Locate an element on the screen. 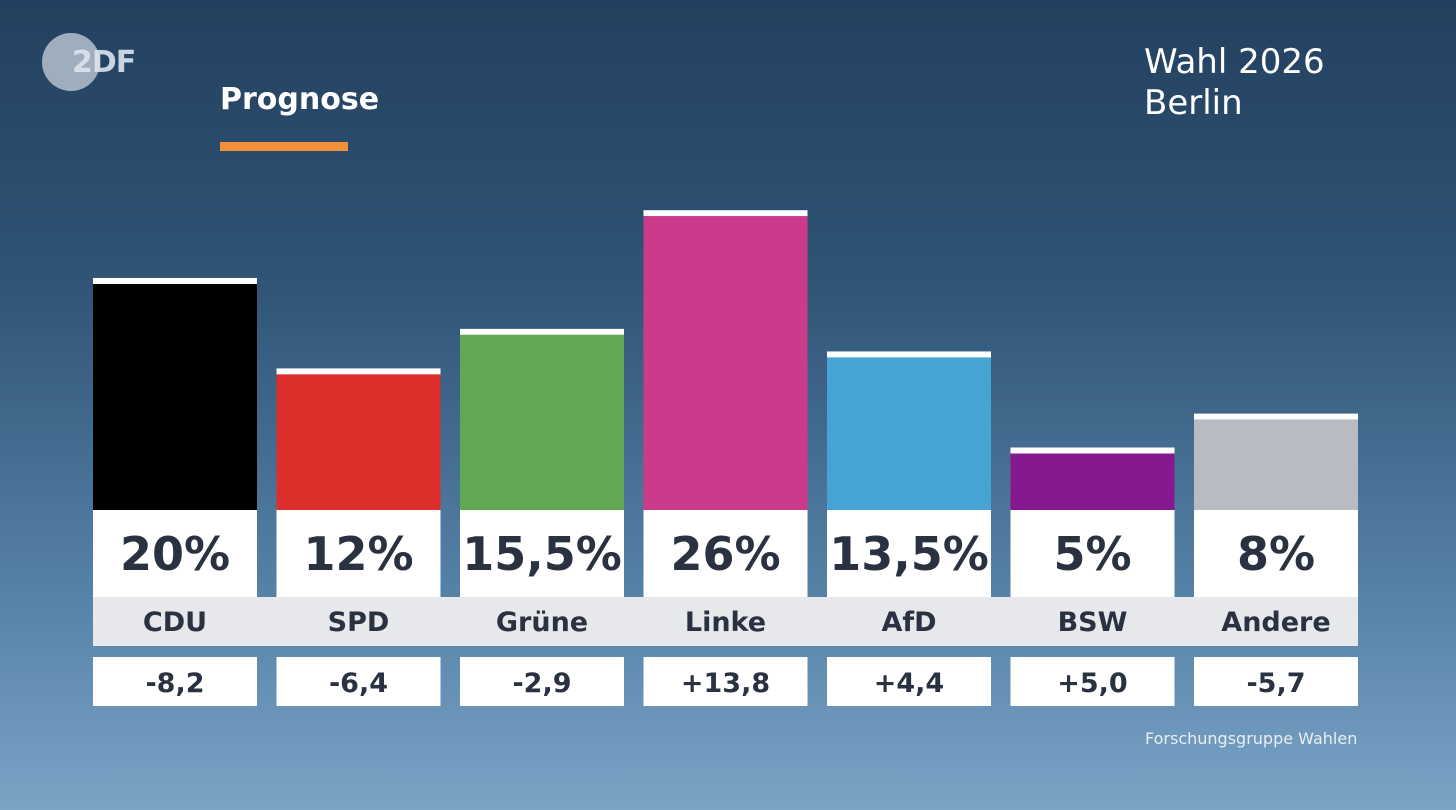 The height and width of the screenshot is (810, 1456). value-box-linke is located at coordinates (725, 553).